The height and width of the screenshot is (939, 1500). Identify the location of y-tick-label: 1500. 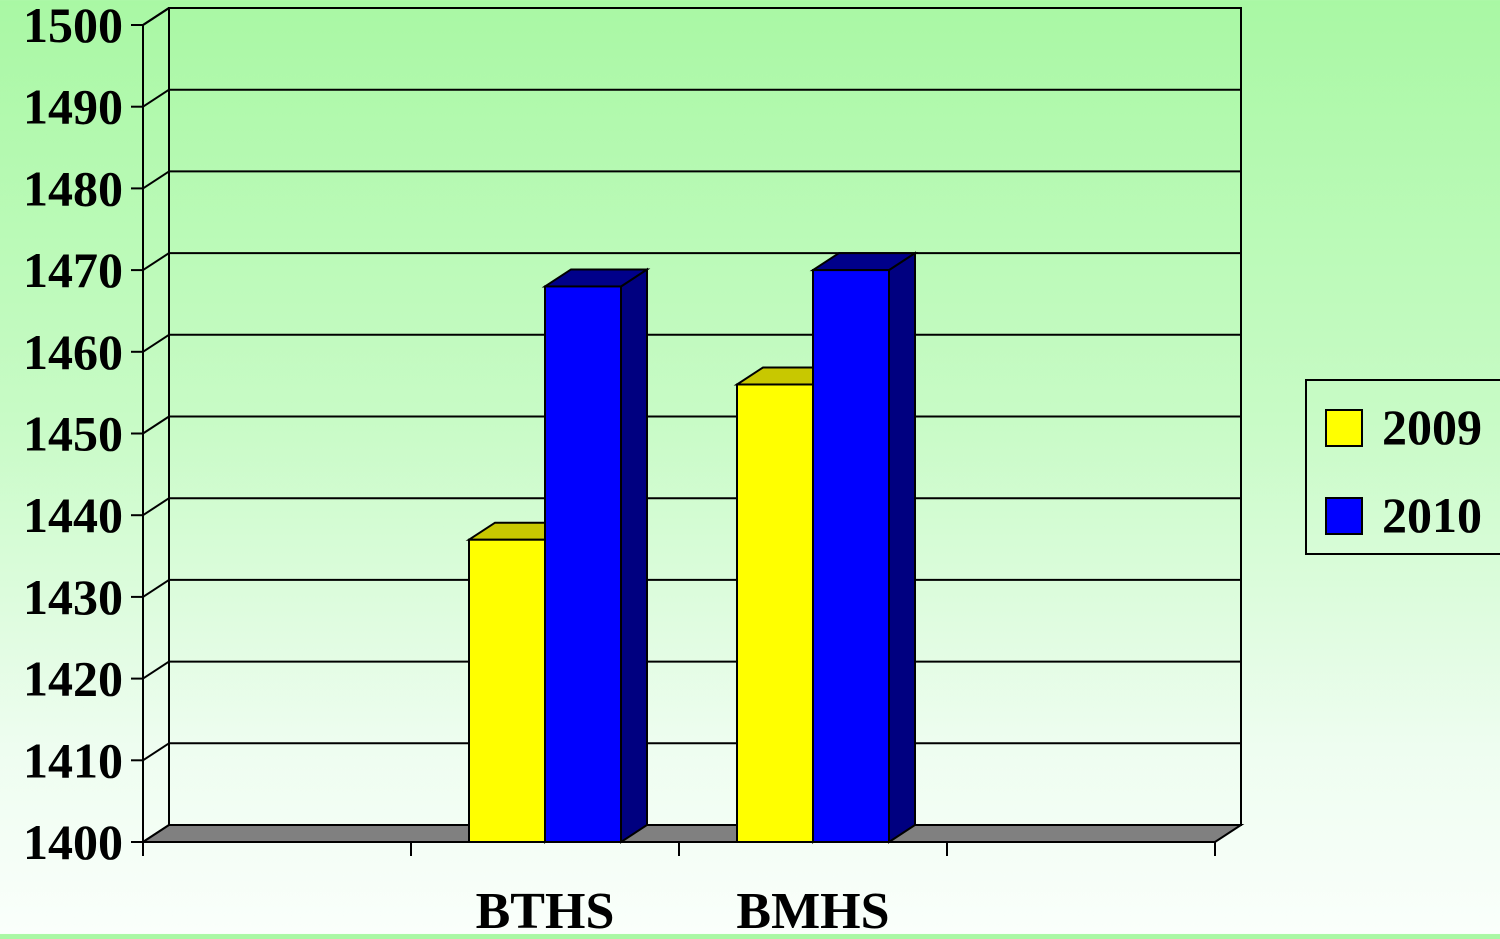
(73, 26).